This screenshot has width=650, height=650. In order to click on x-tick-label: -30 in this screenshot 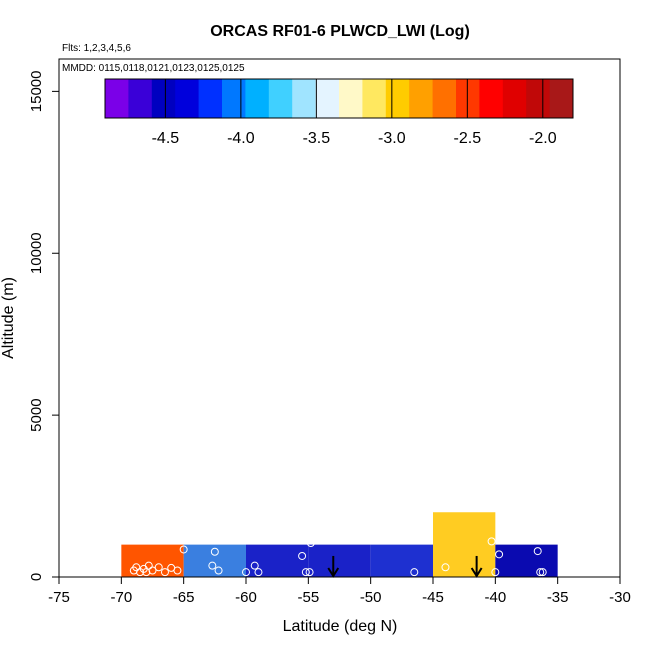, I will do `click(620, 597)`.